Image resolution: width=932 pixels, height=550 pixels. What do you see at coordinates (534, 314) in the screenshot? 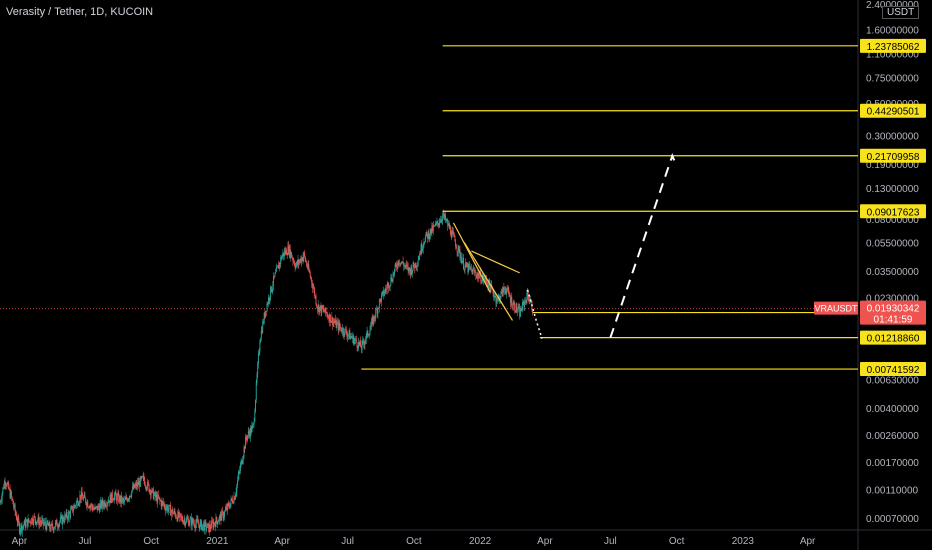
I see `projection-dip` at bounding box center [534, 314].